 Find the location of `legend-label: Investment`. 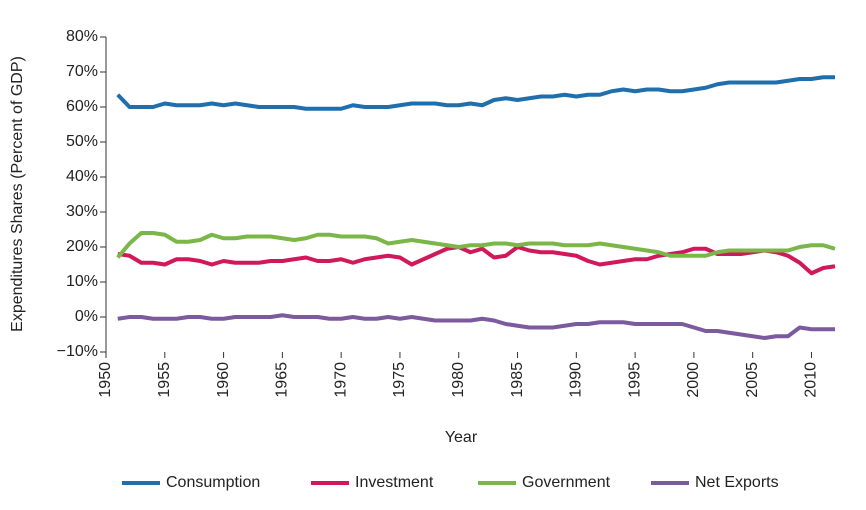

legend-label: Investment is located at coordinates (394, 482).